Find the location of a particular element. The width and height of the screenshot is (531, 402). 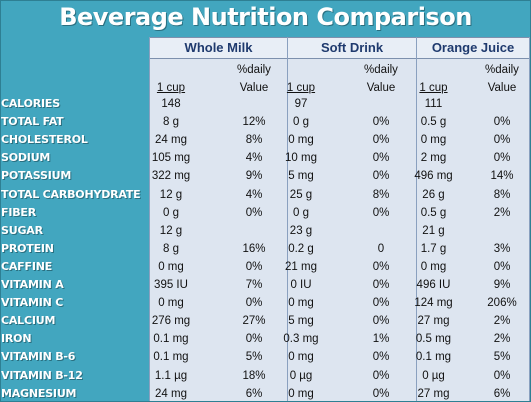

page-title: Beverage Nutrition Comparison is located at coordinates (265, 17).